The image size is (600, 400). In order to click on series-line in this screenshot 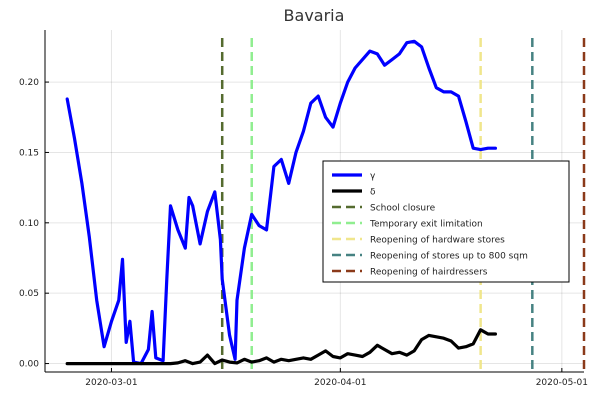, I will do `click(281, 347)`.